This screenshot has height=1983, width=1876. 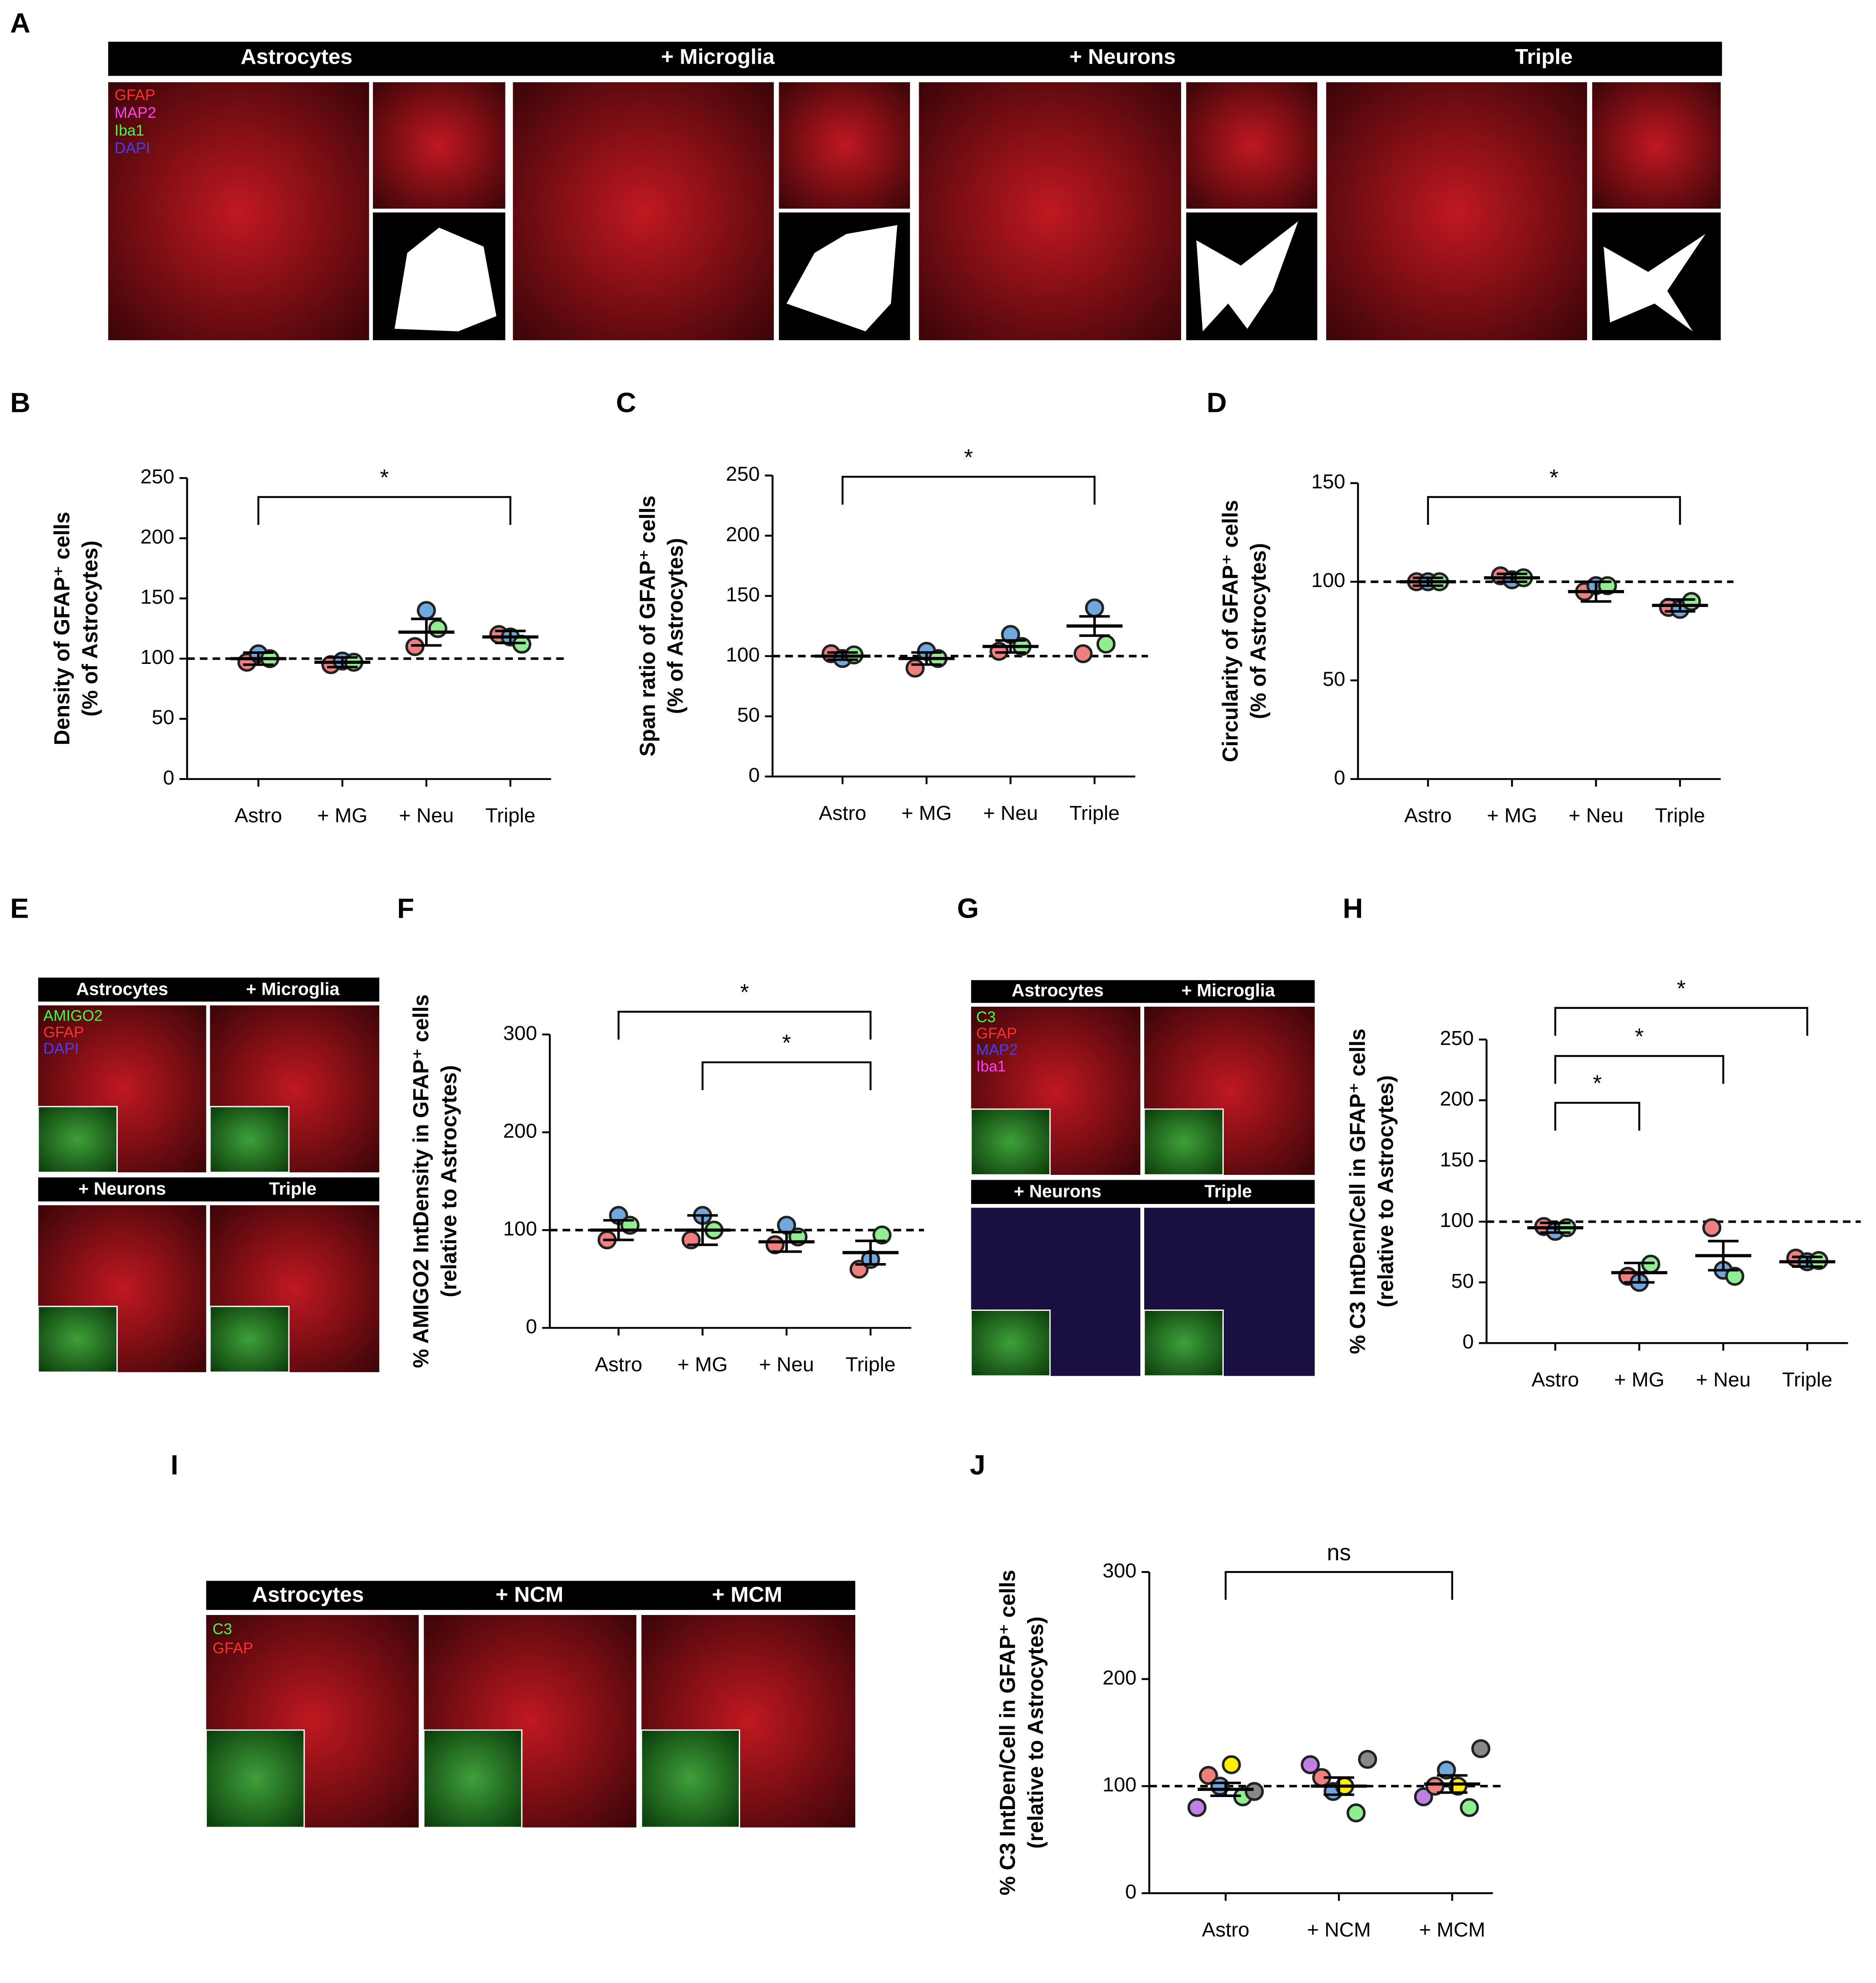 I want to click on panel-letter: H, so click(x=1353, y=908).